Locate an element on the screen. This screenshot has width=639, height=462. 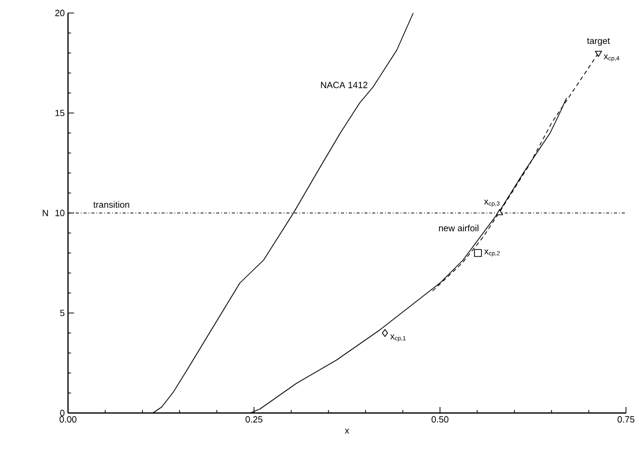
series-label: x$_{cp,2}$ is located at coordinates (492, 253).